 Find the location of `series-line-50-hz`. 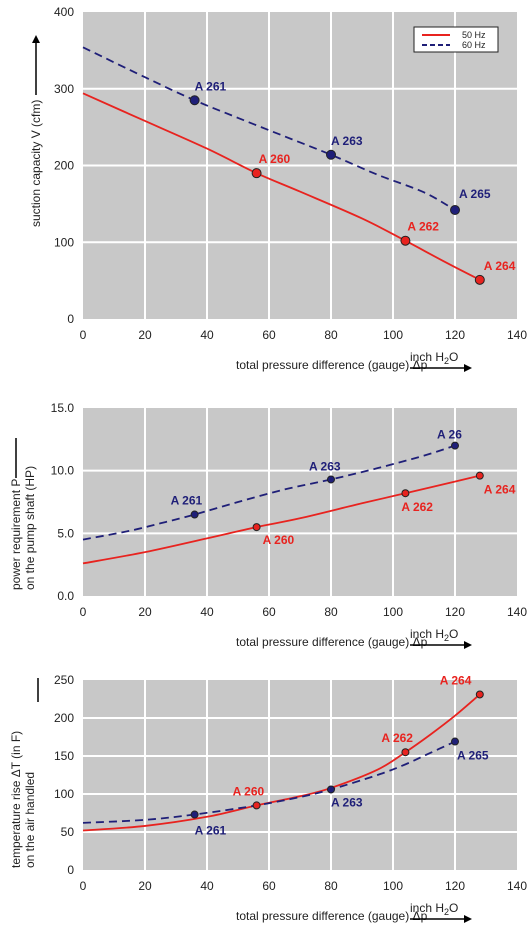

series-line-50-hz is located at coordinates (281, 519).